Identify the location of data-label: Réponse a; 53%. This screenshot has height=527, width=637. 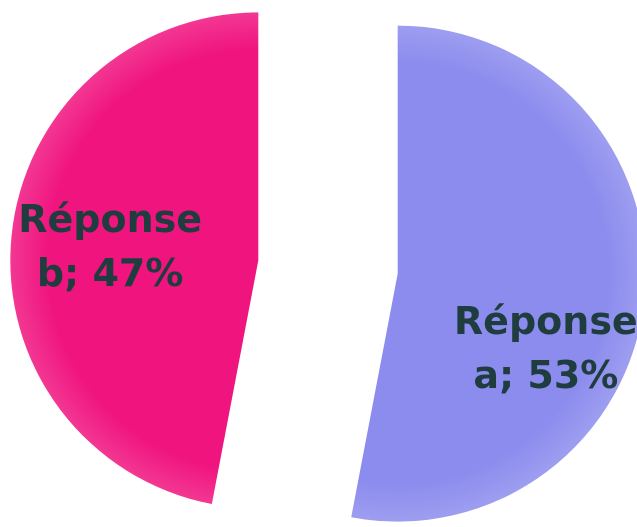
(545, 347).